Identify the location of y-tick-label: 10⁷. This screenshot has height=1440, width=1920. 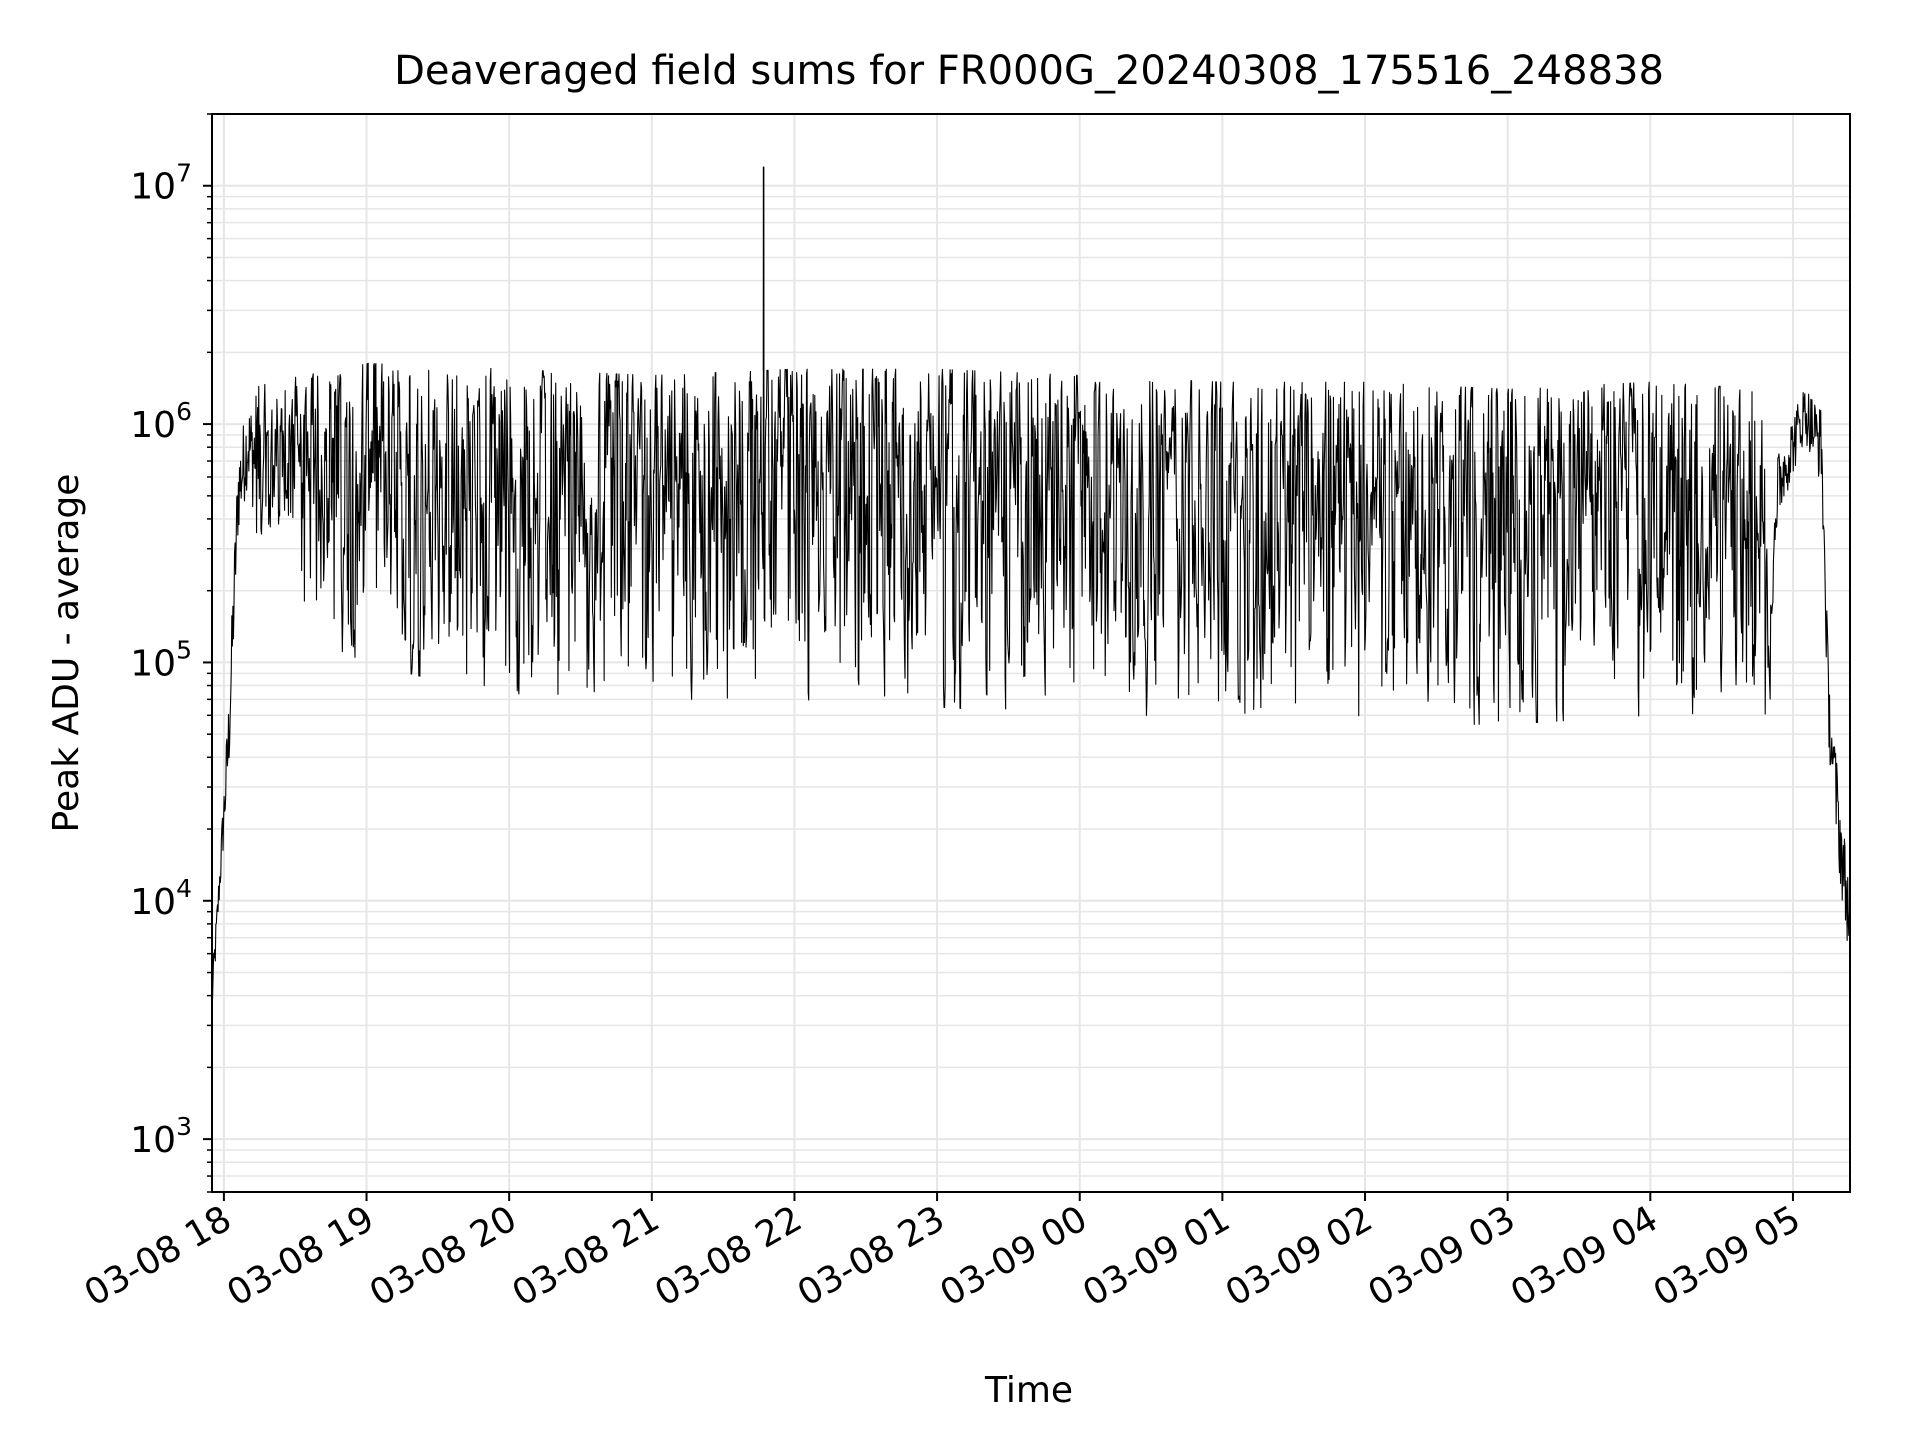
(161, 183).